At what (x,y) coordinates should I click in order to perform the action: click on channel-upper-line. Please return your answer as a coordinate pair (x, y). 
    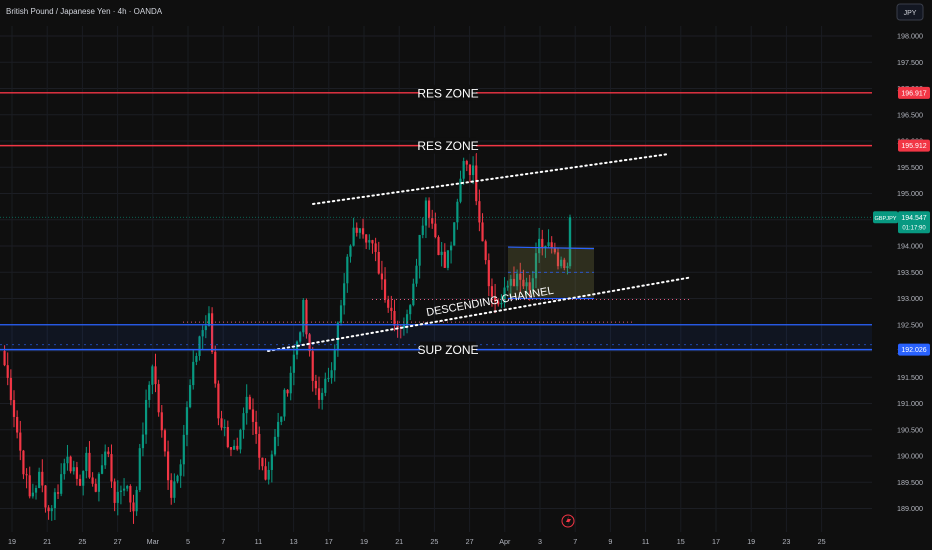
    Looking at the image, I should click on (490, 179).